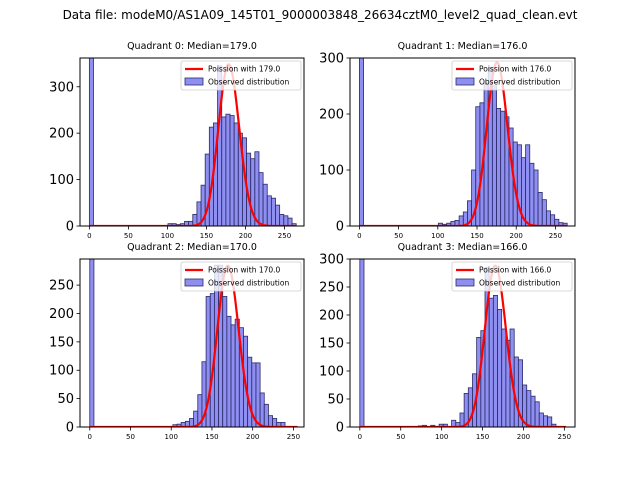 This screenshot has height=480, width=640. Describe the element at coordinates (244, 69) in the screenshot. I see `legend-label-poisson: Poission with 179.0` at that location.